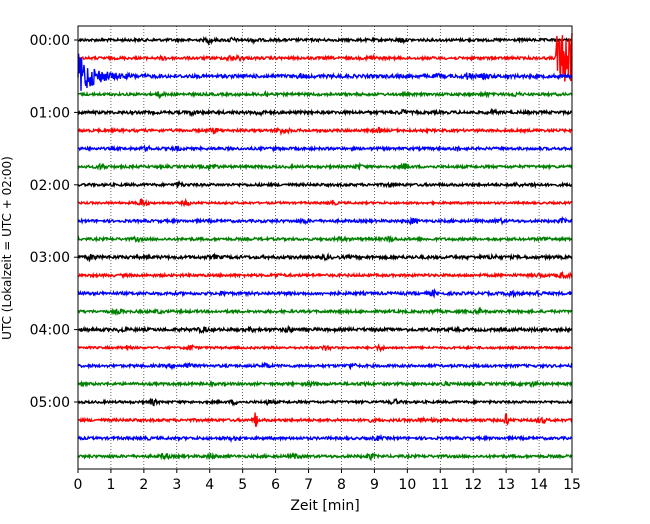  What do you see at coordinates (473, 485) in the screenshot?
I see `x-tick-label: 12` at bounding box center [473, 485].